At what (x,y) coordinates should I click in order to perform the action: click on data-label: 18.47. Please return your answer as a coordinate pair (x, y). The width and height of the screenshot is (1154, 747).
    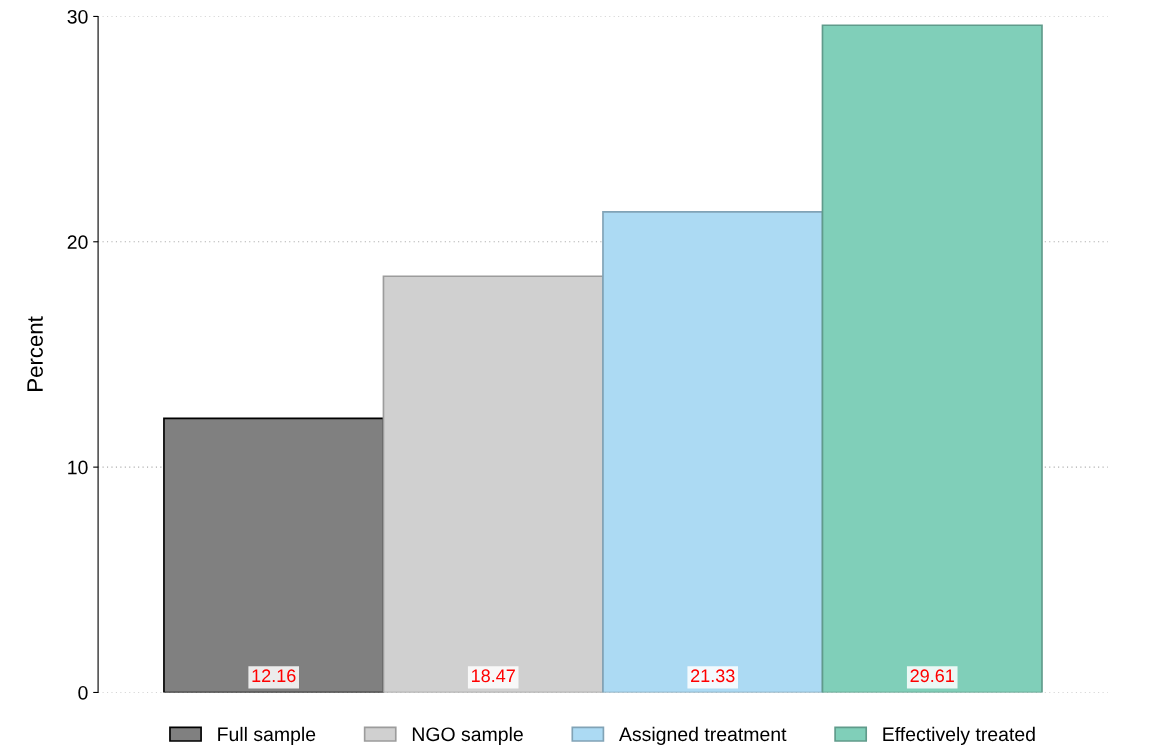
    Looking at the image, I should click on (493, 676).